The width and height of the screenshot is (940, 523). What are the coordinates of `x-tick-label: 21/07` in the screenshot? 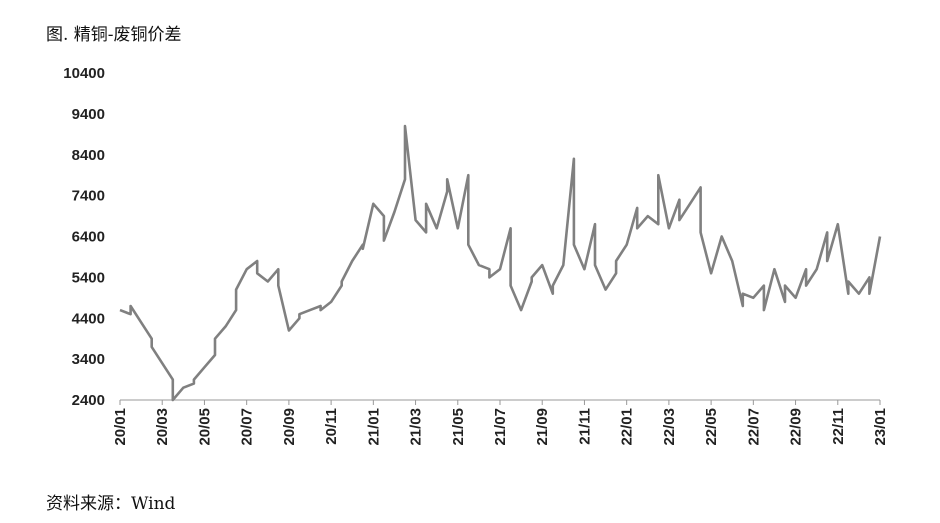 It's located at (500, 427).